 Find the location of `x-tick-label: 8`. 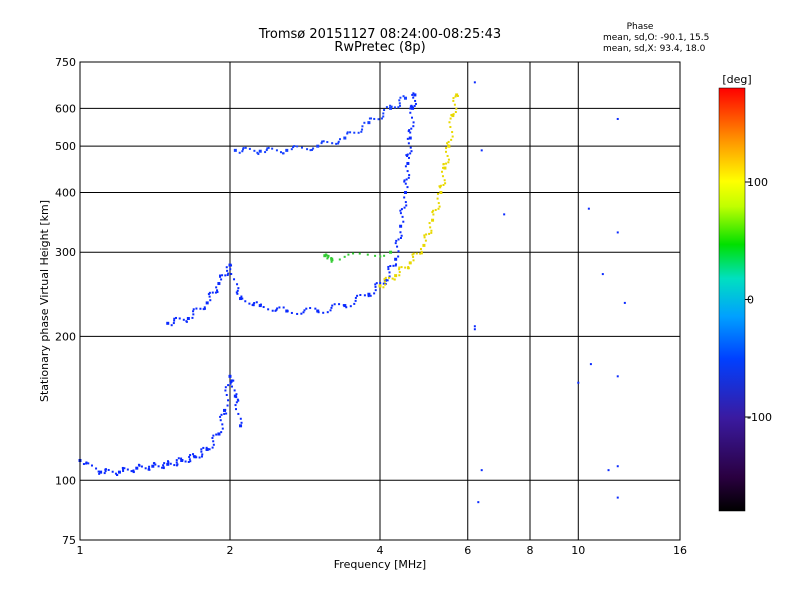

x-tick-label: 8 is located at coordinates (530, 550).